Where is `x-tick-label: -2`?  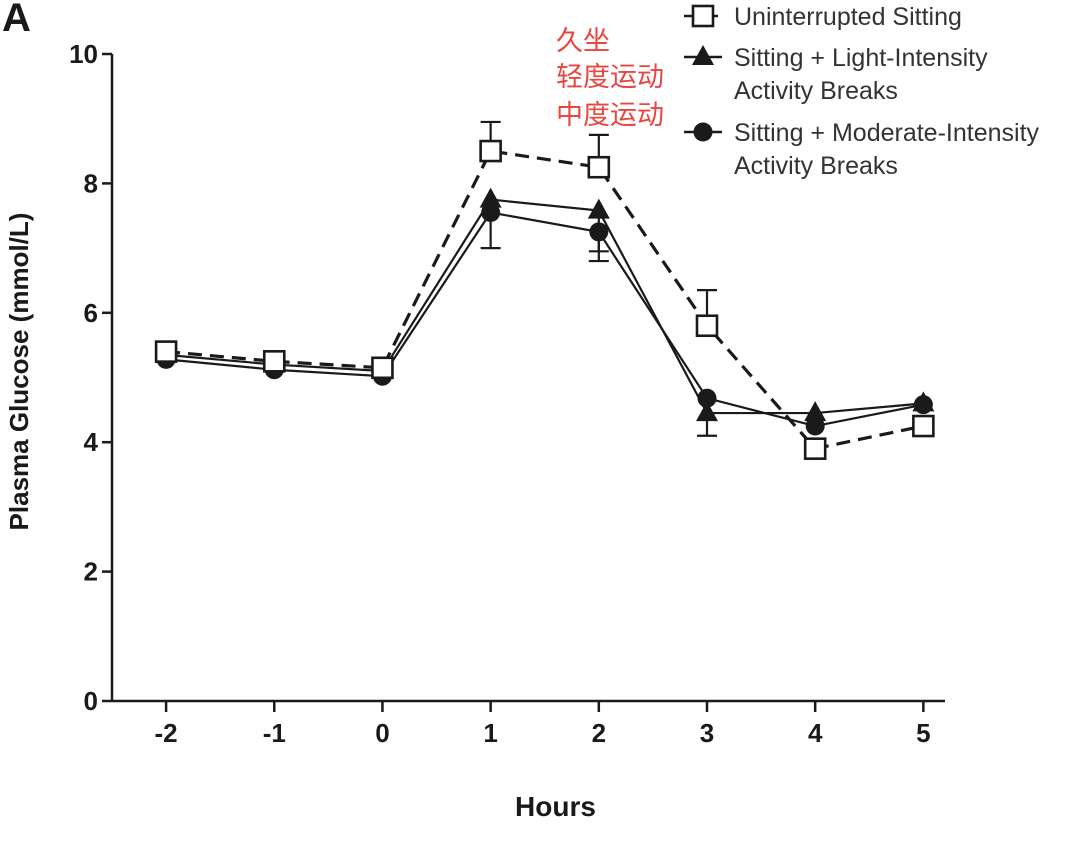
x-tick-label: -2 is located at coordinates (166, 733).